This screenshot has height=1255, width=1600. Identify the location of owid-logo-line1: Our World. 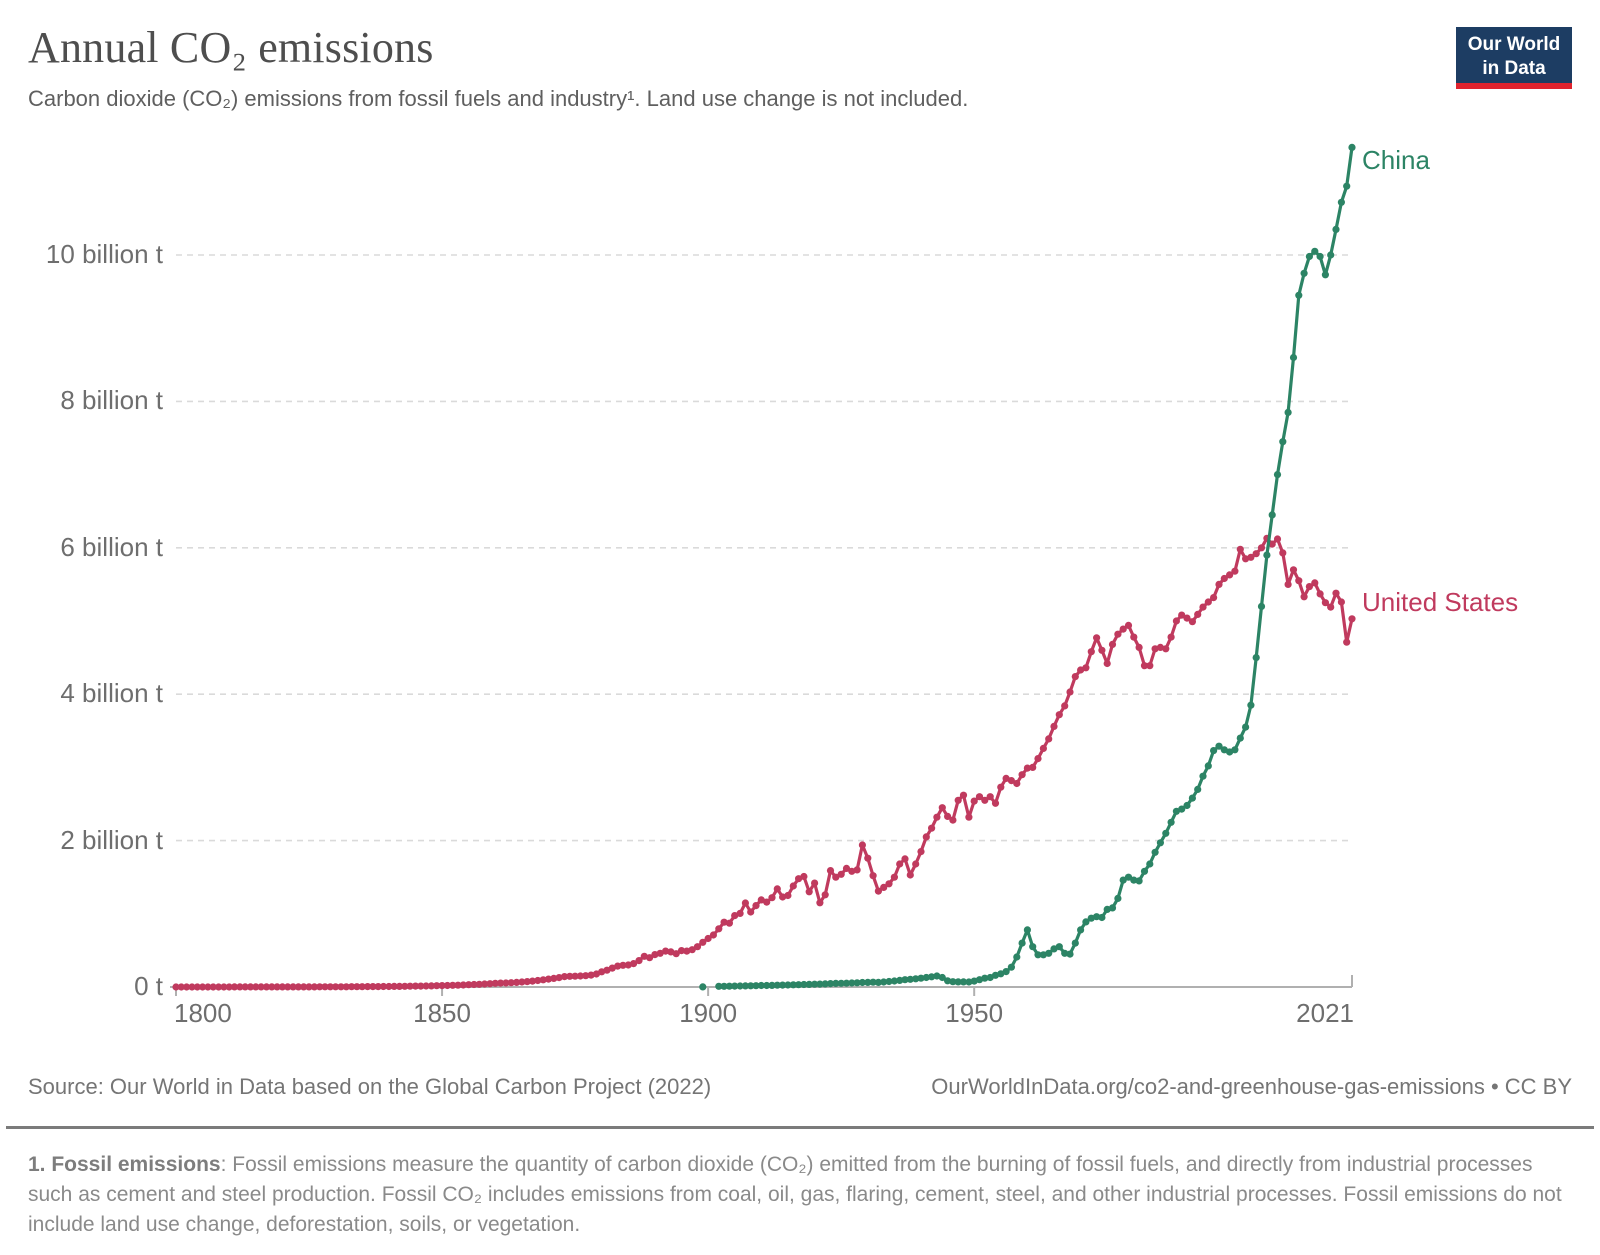
(1514, 44).